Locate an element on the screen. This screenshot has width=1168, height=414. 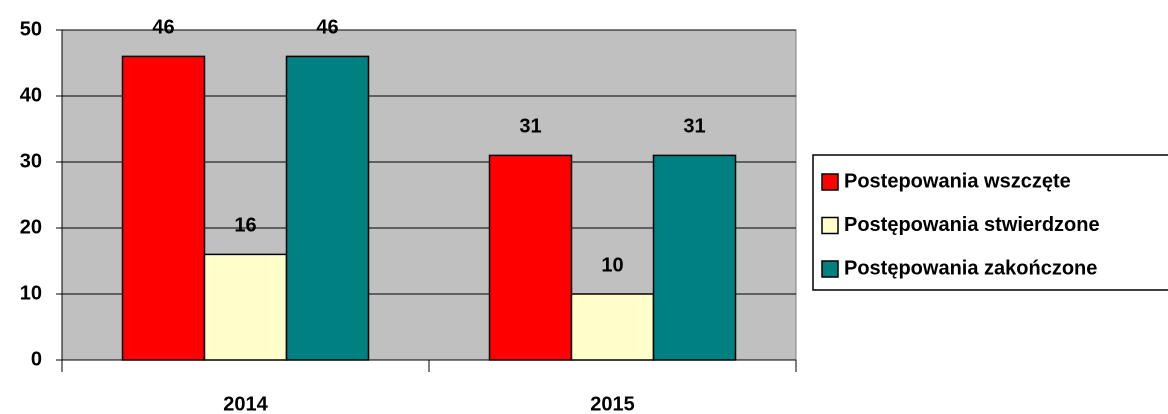
legend-box is located at coordinates (990, 222).